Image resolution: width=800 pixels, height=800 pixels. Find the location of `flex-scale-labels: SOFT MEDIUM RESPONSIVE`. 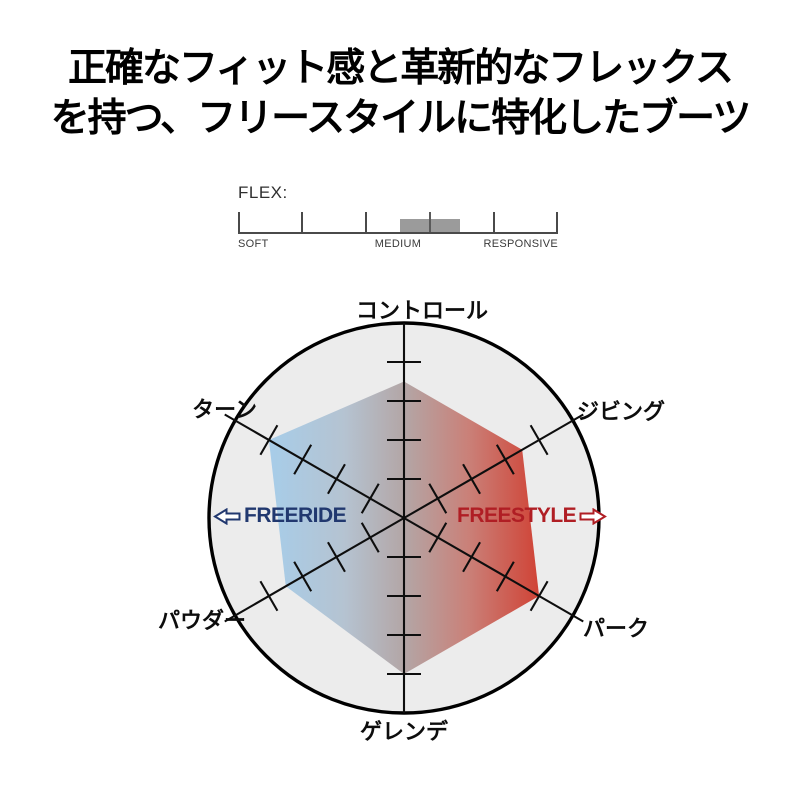

flex-scale-labels: SOFT MEDIUM RESPONSIVE is located at coordinates (398, 246).